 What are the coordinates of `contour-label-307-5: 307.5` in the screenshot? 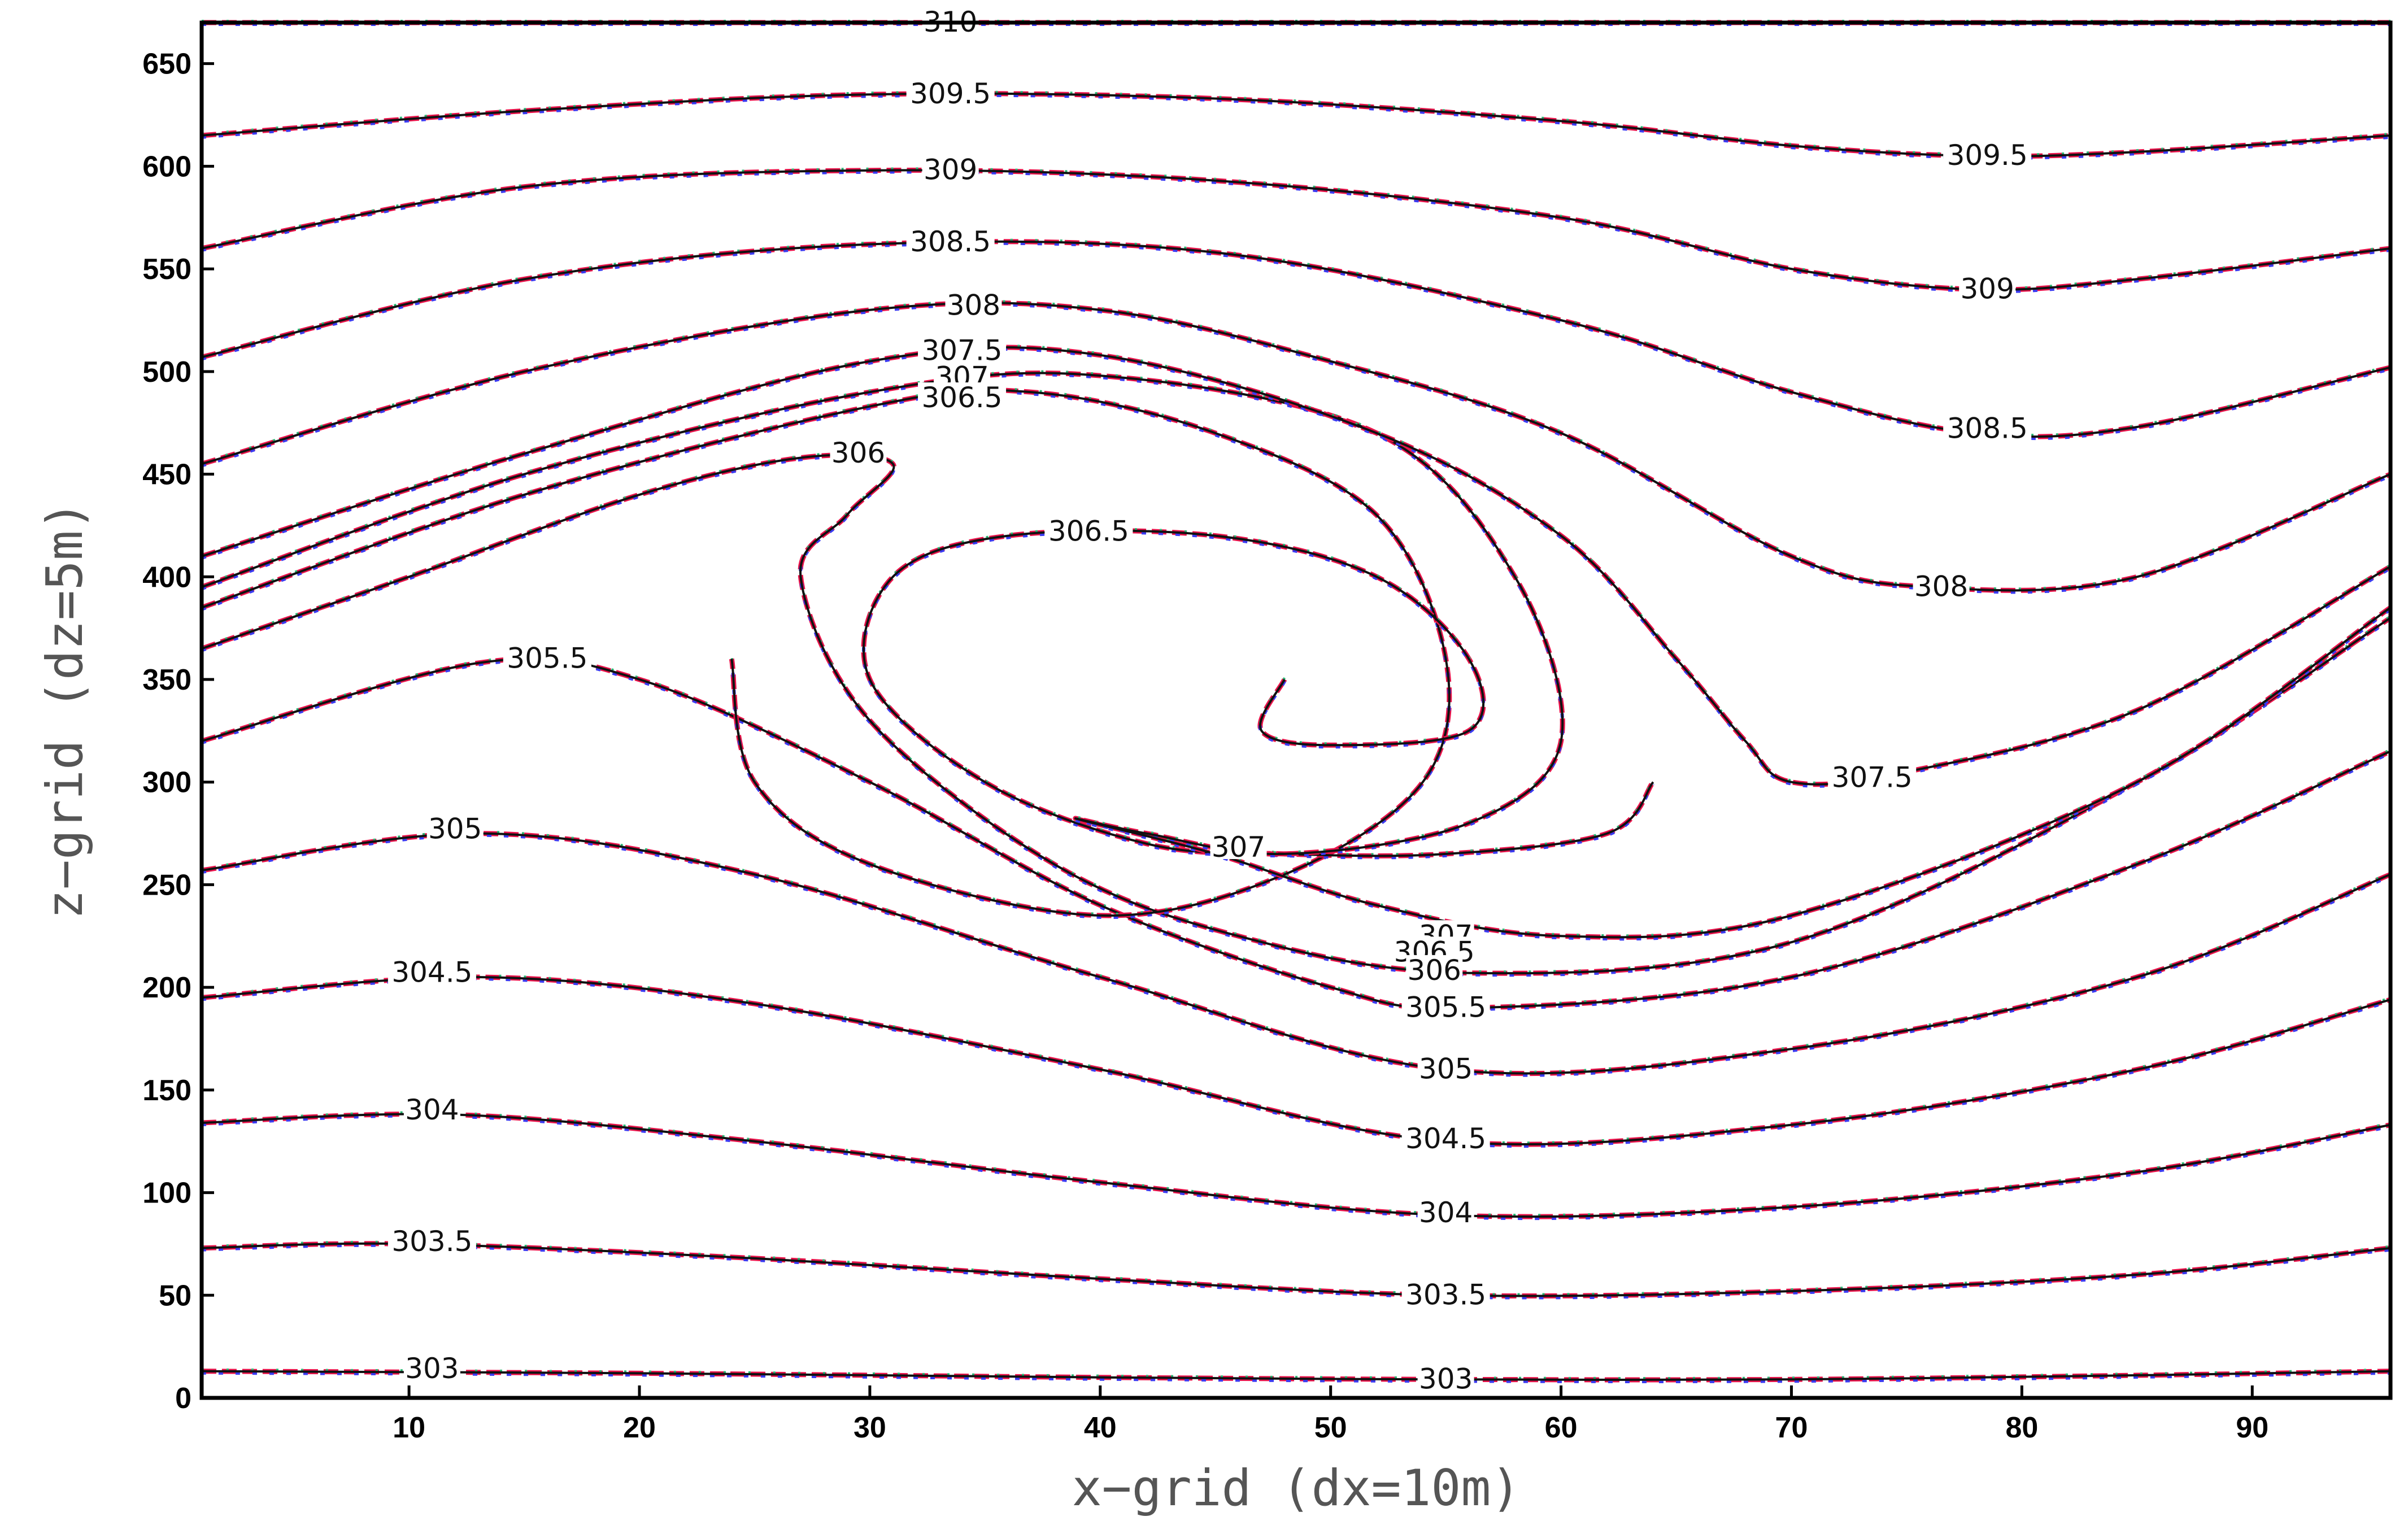 It's located at (1872, 777).